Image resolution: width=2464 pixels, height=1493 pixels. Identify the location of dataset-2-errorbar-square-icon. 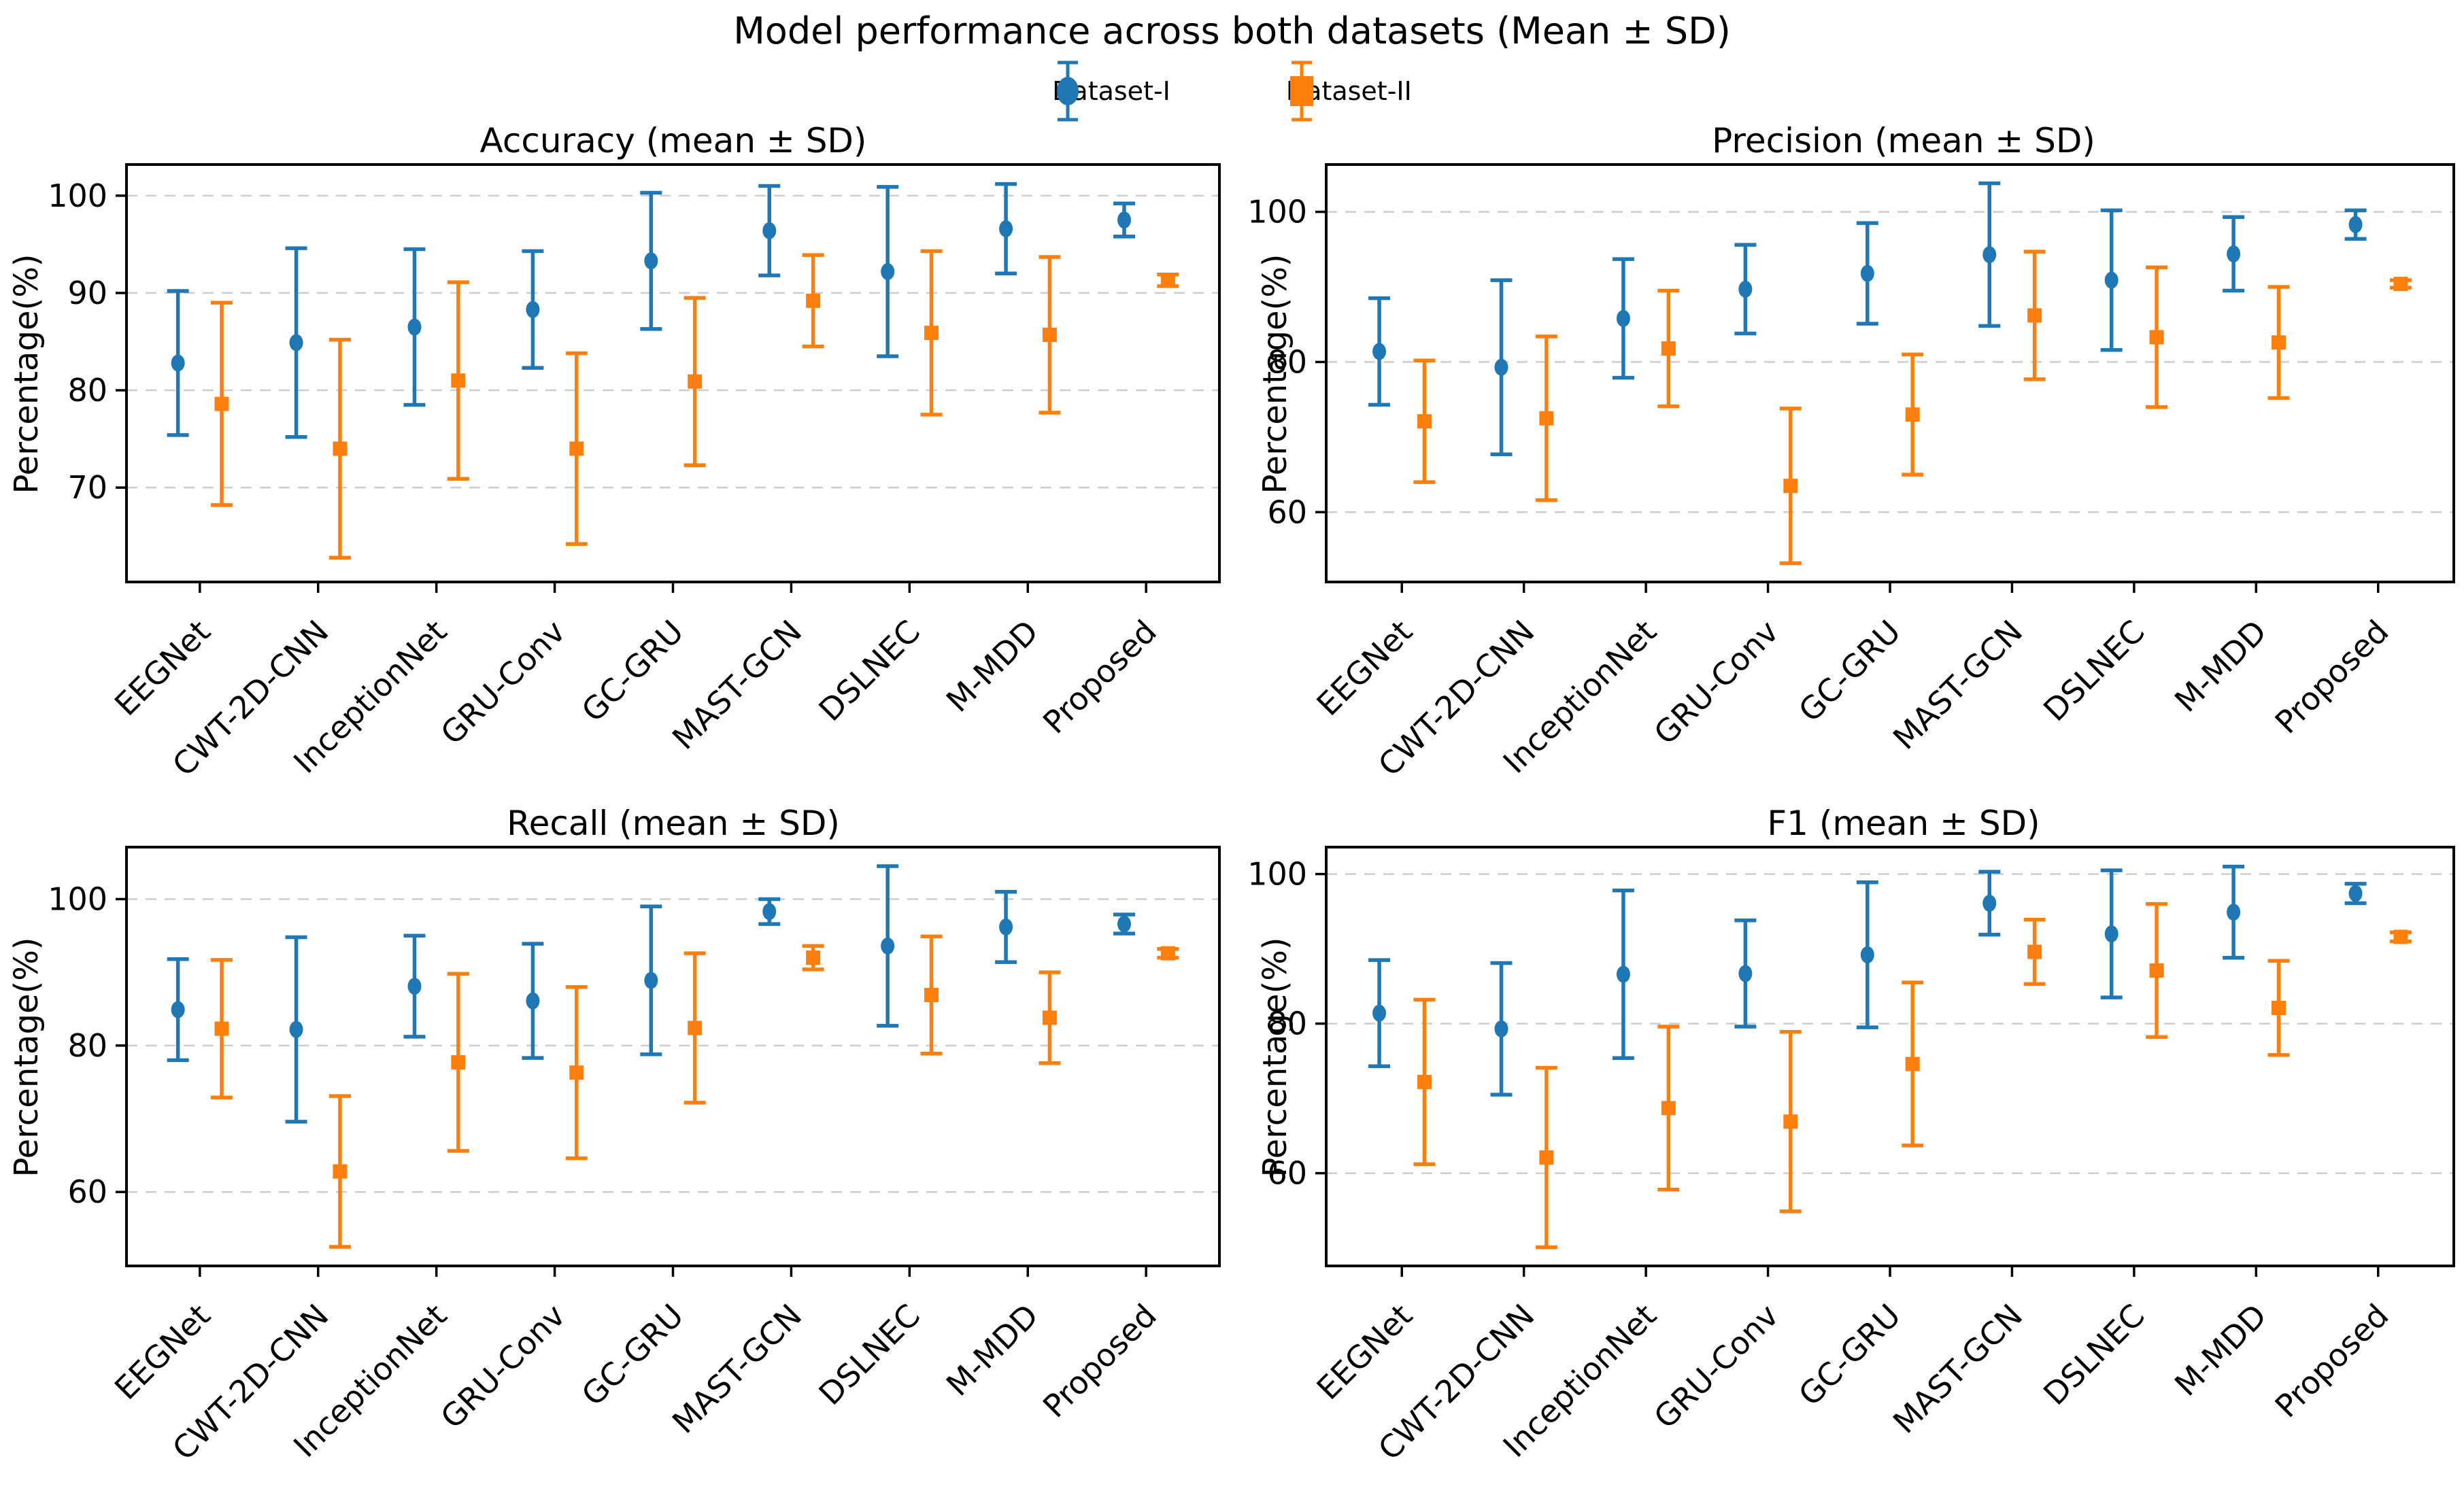
(1301, 91).